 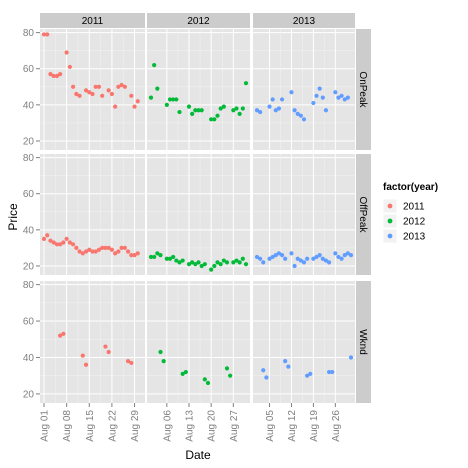 What do you see at coordinates (362, 215) in the screenshot?
I see `row-strip-label: OffPeak` at bounding box center [362, 215].